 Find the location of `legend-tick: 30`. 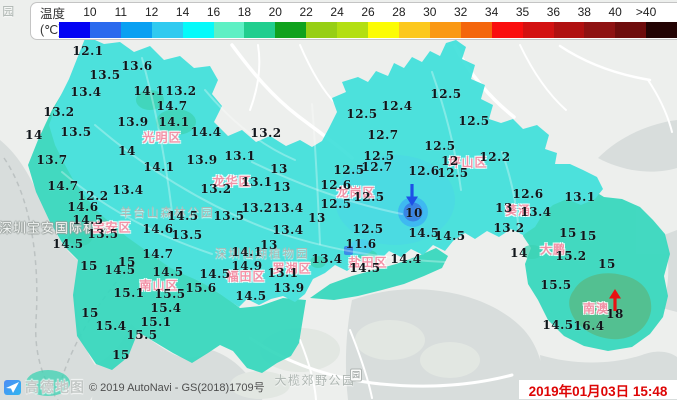

legend-tick: 30 is located at coordinates (430, 12).